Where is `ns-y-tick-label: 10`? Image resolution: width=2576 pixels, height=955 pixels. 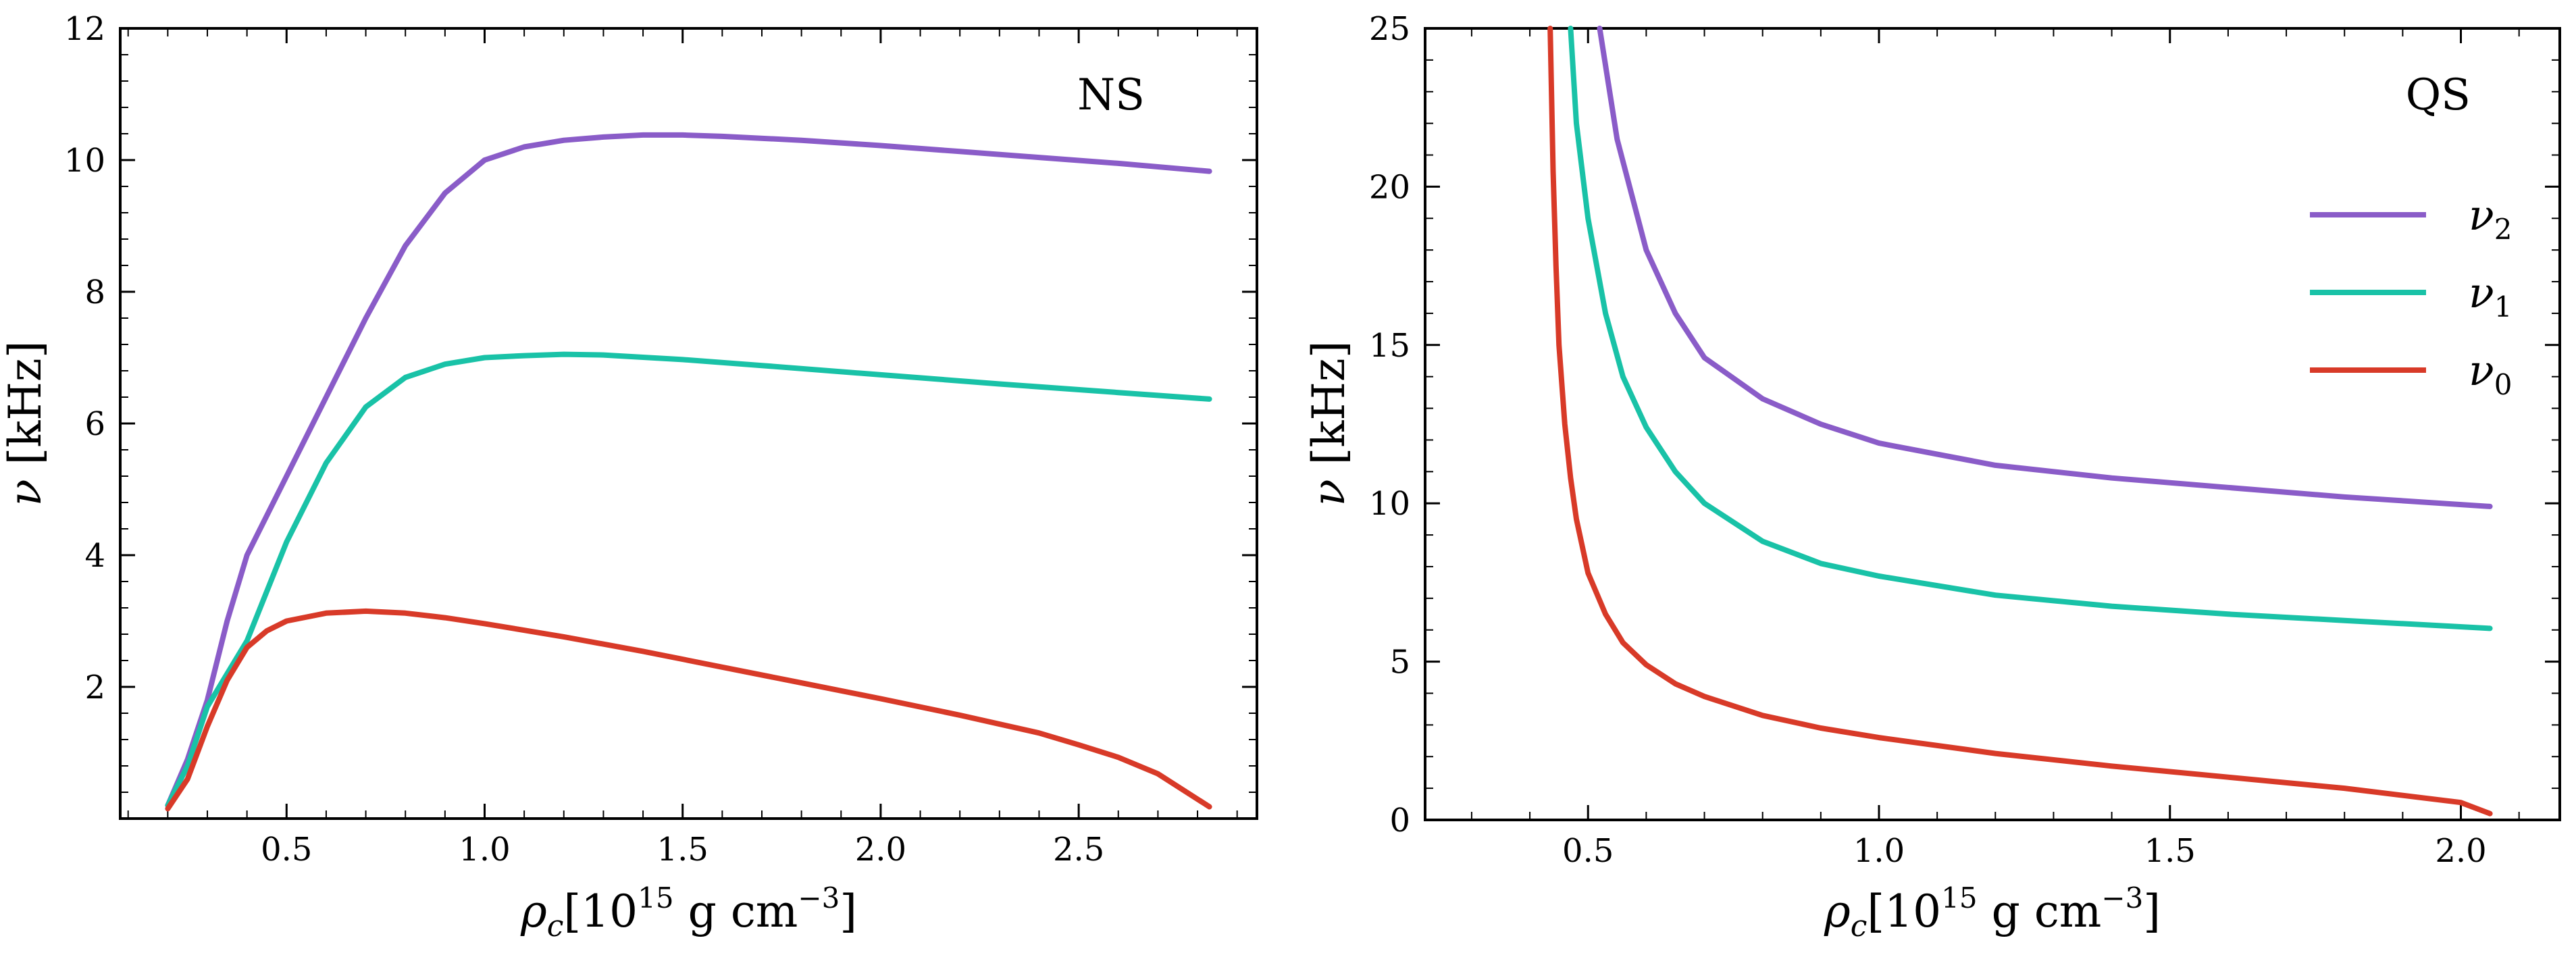 ns-y-tick-label: 10 is located at coordinates (84, 161).